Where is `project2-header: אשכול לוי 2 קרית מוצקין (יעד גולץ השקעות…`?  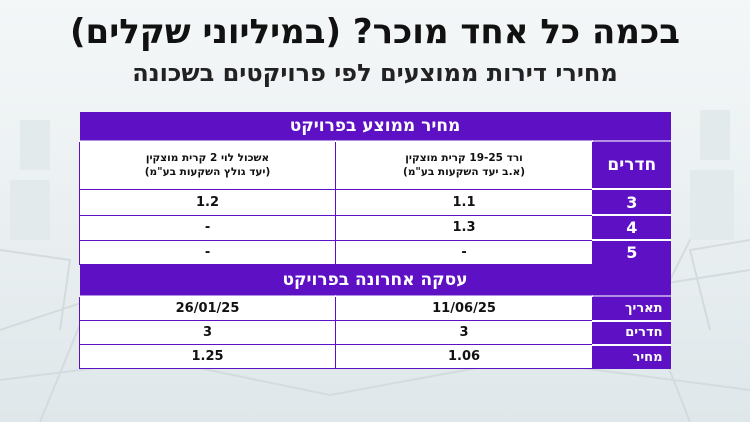
project2-header: אשכול לוי 2 קרית מוצקין (יעד גולץ השקעות… is located at coordinates (207, 165).